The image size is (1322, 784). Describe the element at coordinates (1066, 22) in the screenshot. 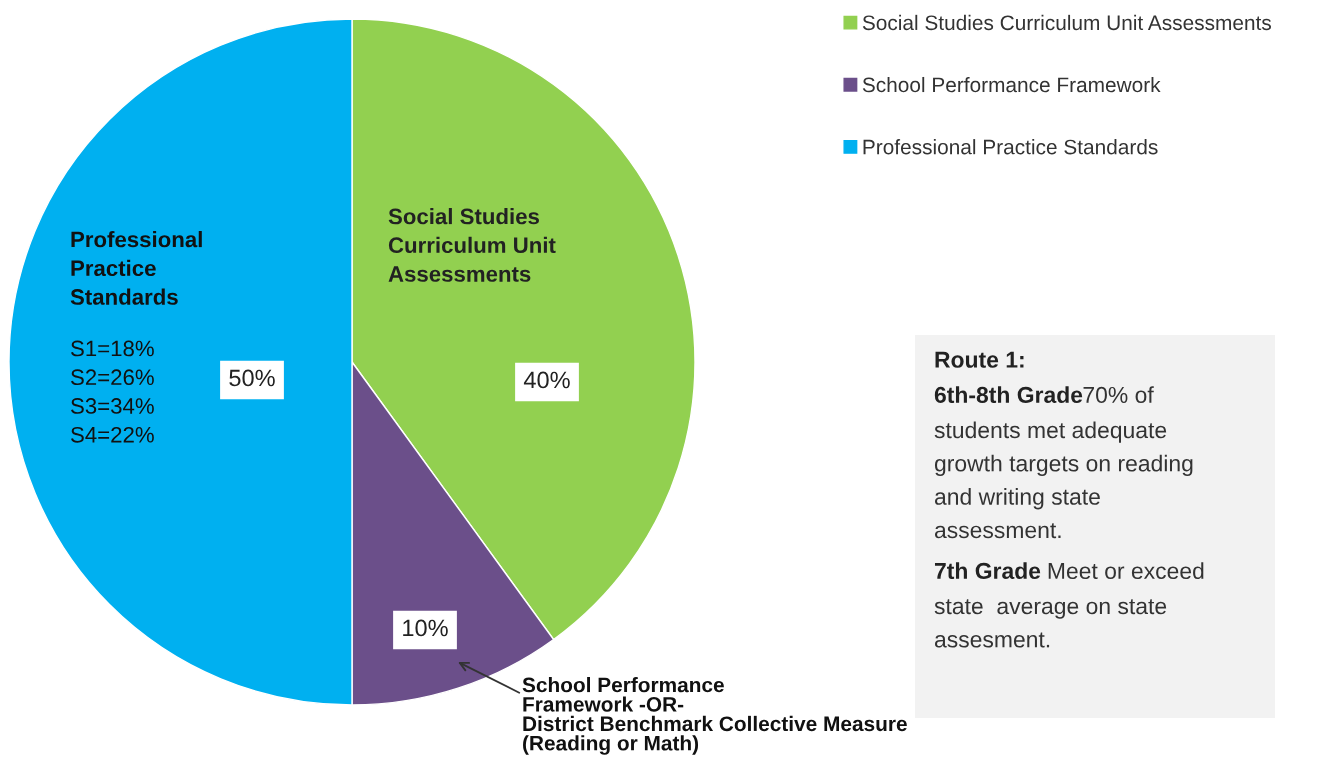

I see `legend-label: Social Studies Curriculum Unit Assessments` at that location.